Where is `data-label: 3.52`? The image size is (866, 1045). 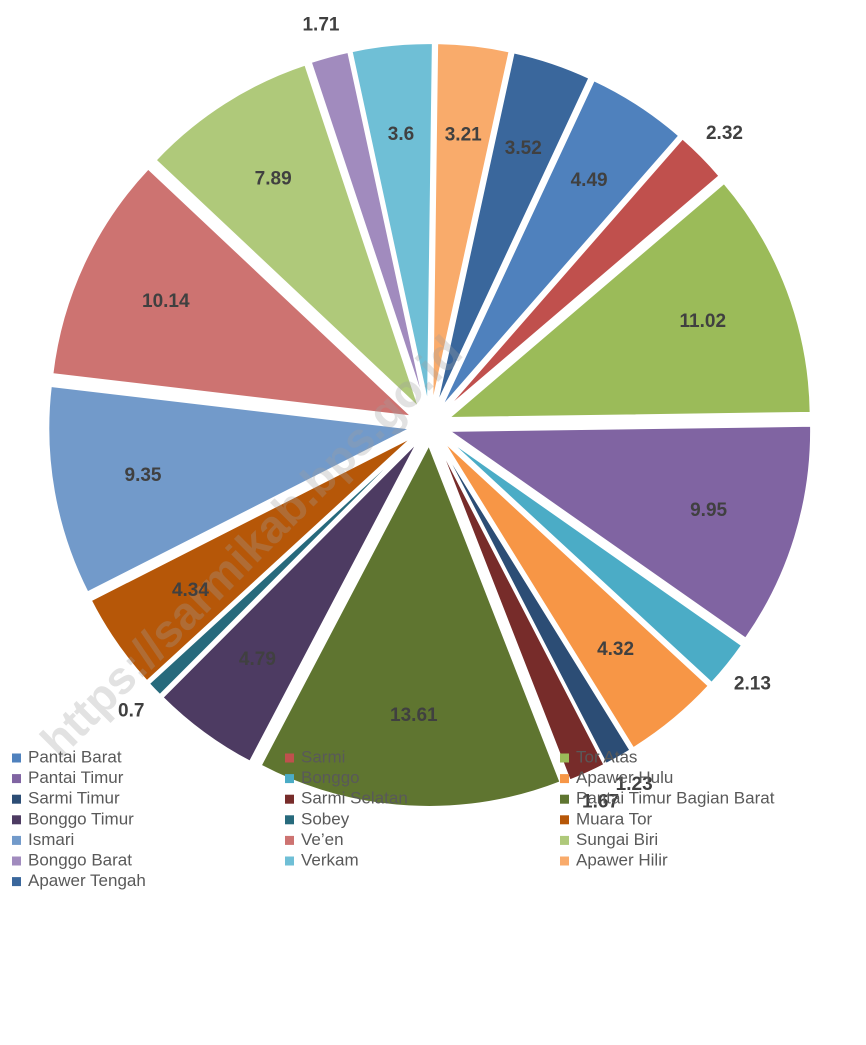 data-label: 3.52 is located at coordinates (523, 148).